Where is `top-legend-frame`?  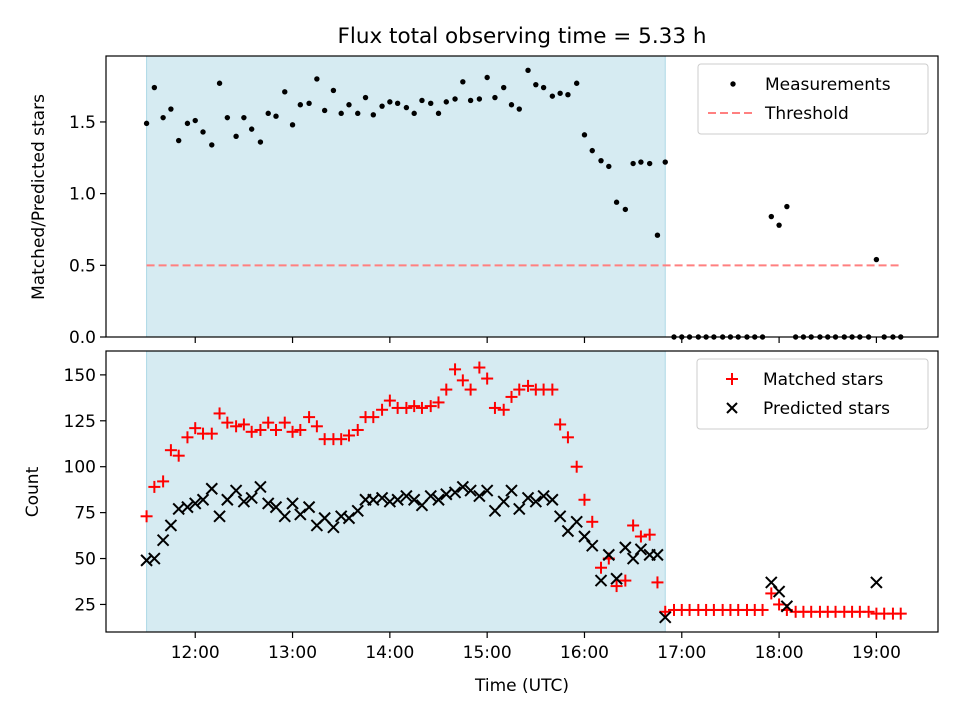 top-legend-frame is located at coordinates (813, 99).